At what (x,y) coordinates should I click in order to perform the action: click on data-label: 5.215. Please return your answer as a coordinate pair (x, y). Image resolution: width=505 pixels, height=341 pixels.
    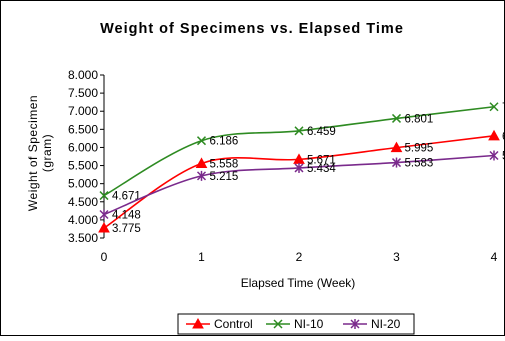
    Looking at the image, I should click on (224, 177).